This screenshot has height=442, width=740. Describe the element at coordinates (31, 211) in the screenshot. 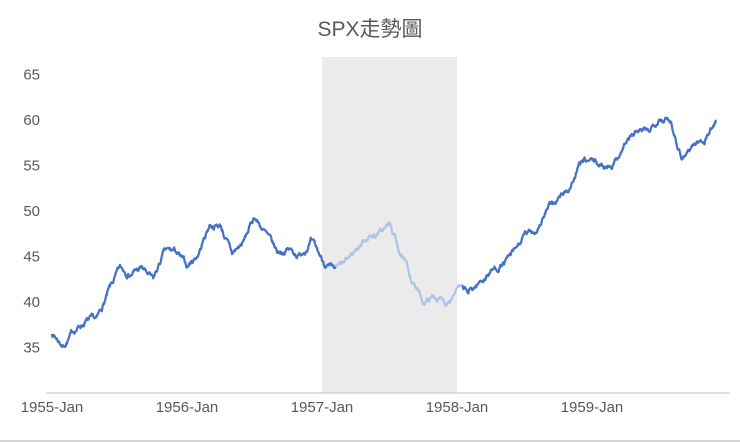

I see `y-axis-tick-label: 50` at that location.